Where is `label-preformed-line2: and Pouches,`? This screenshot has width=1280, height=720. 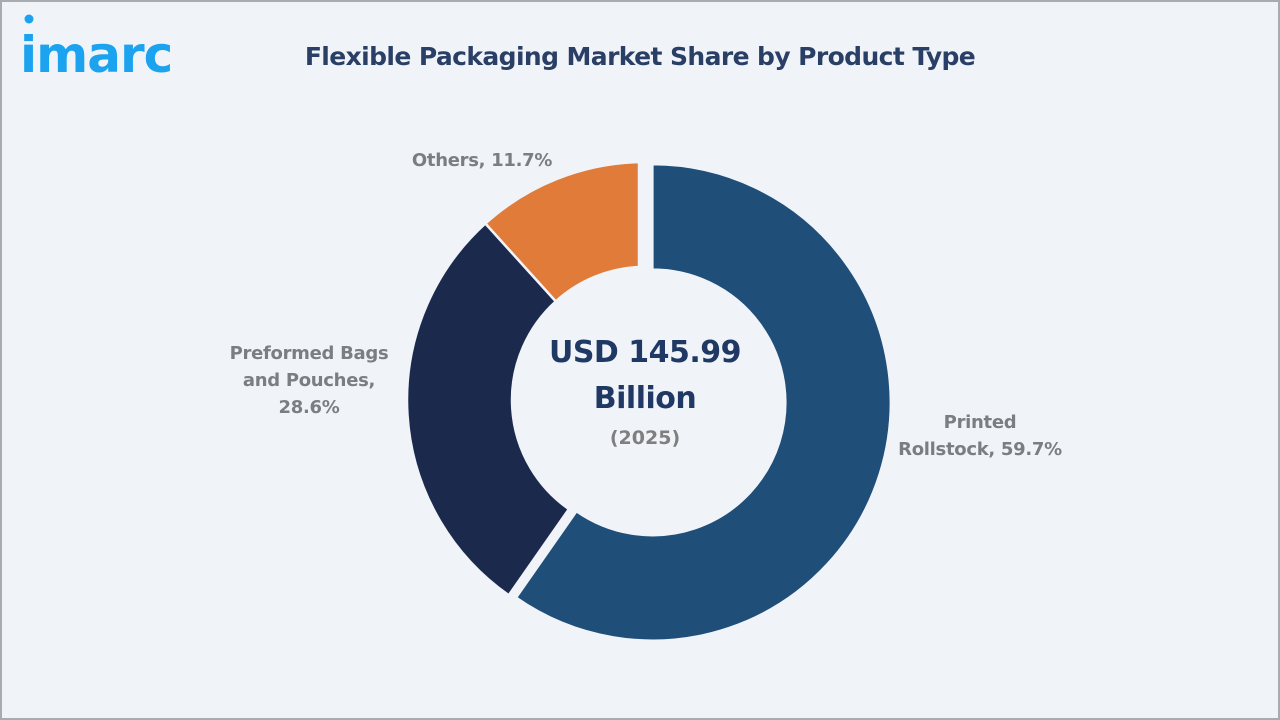 label-preformed-line2: and Pouches, is located at coordinates (309, 380).